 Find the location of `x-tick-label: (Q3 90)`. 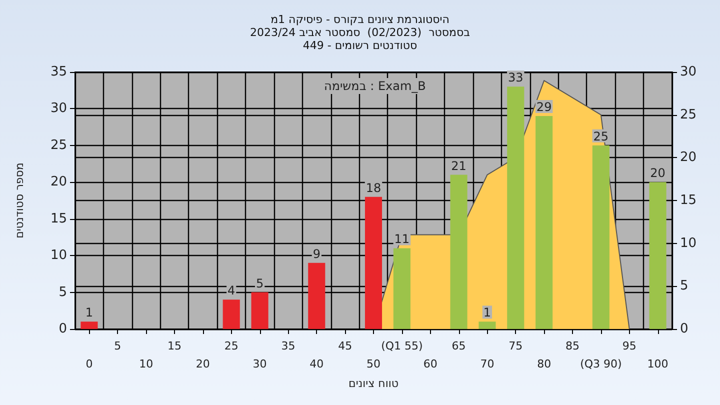

x-tick-label: (Q3 90) is located at coordinates (601, 364).